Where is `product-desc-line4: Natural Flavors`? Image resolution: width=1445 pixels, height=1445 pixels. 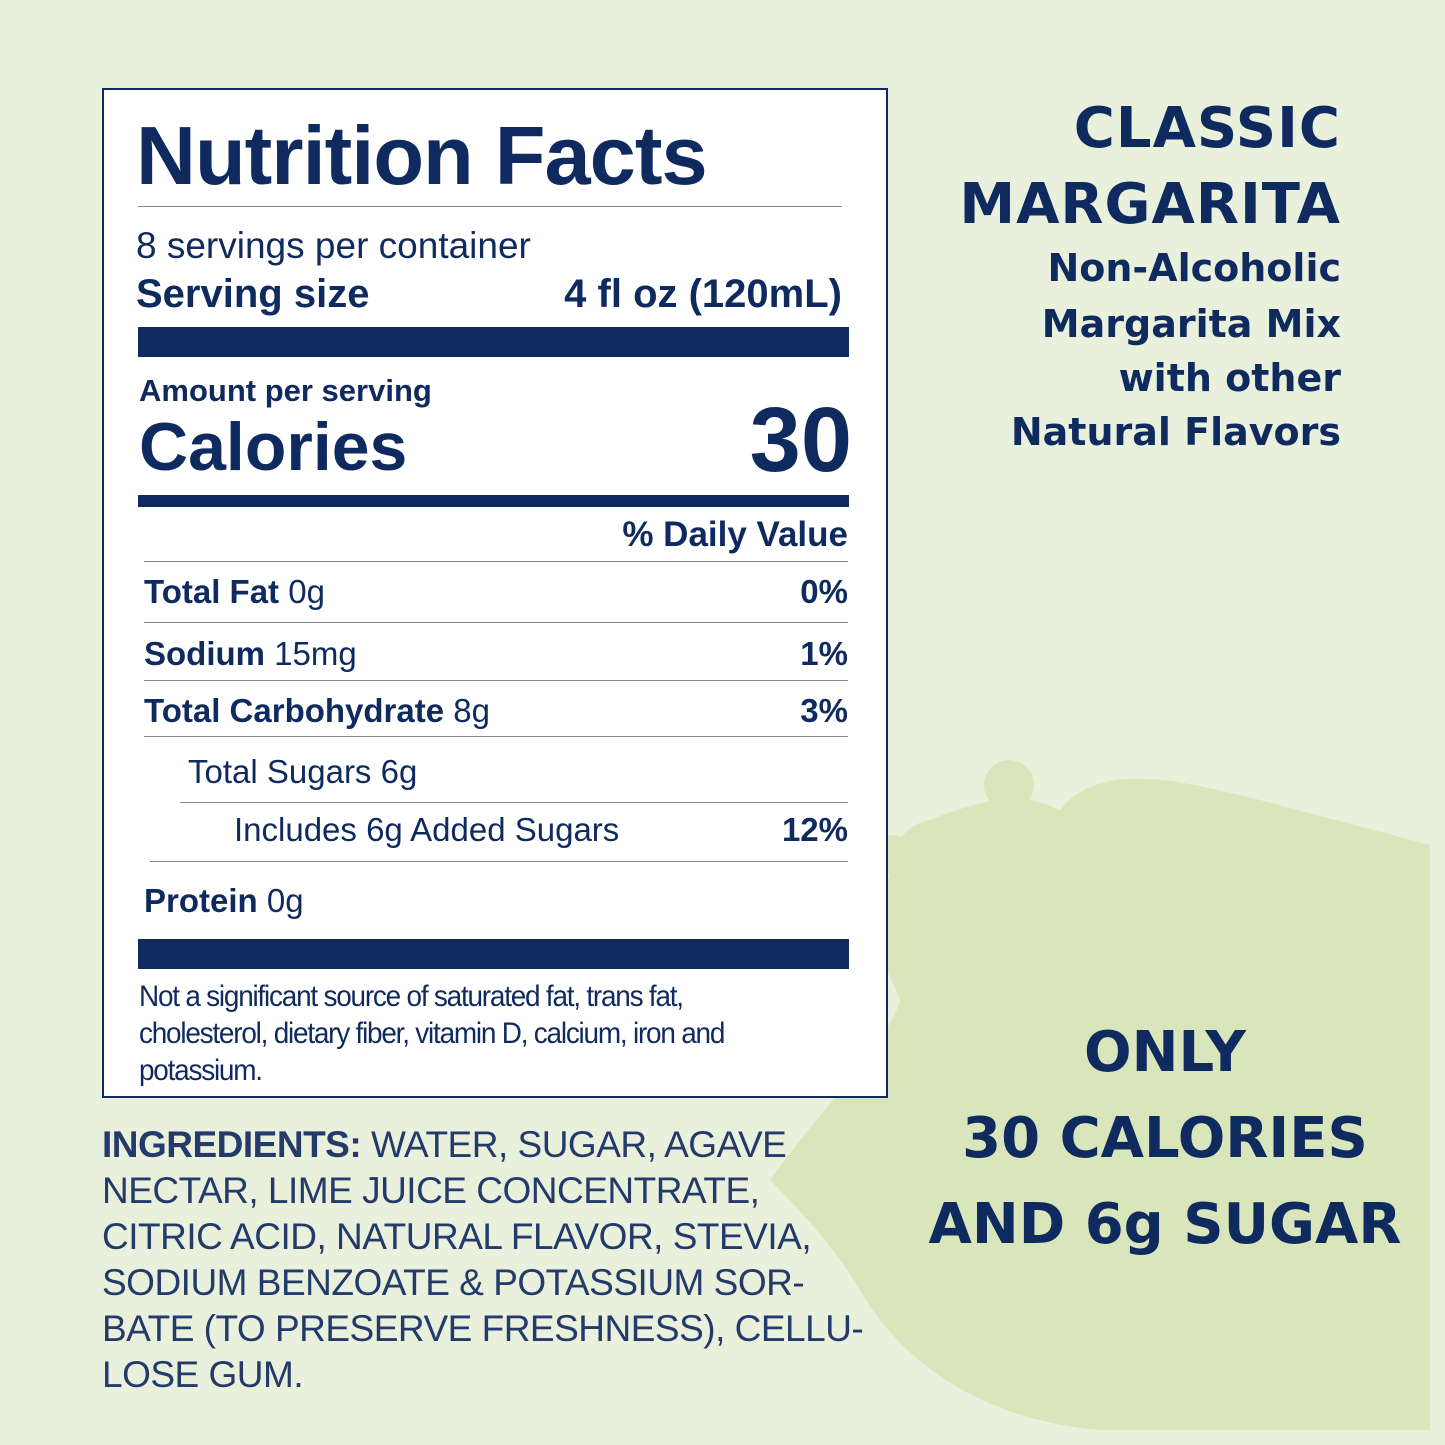
product-desc-line4: Natural Flavors is located at coordinates (1175, 432).